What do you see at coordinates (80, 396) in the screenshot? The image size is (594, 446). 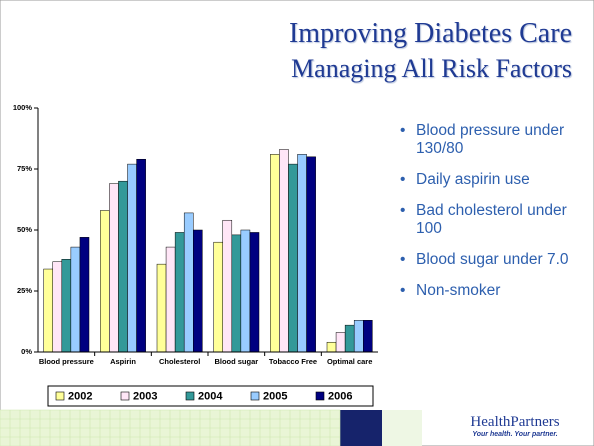 I see `legend-label: 2002` at bounding box center [80, 396].